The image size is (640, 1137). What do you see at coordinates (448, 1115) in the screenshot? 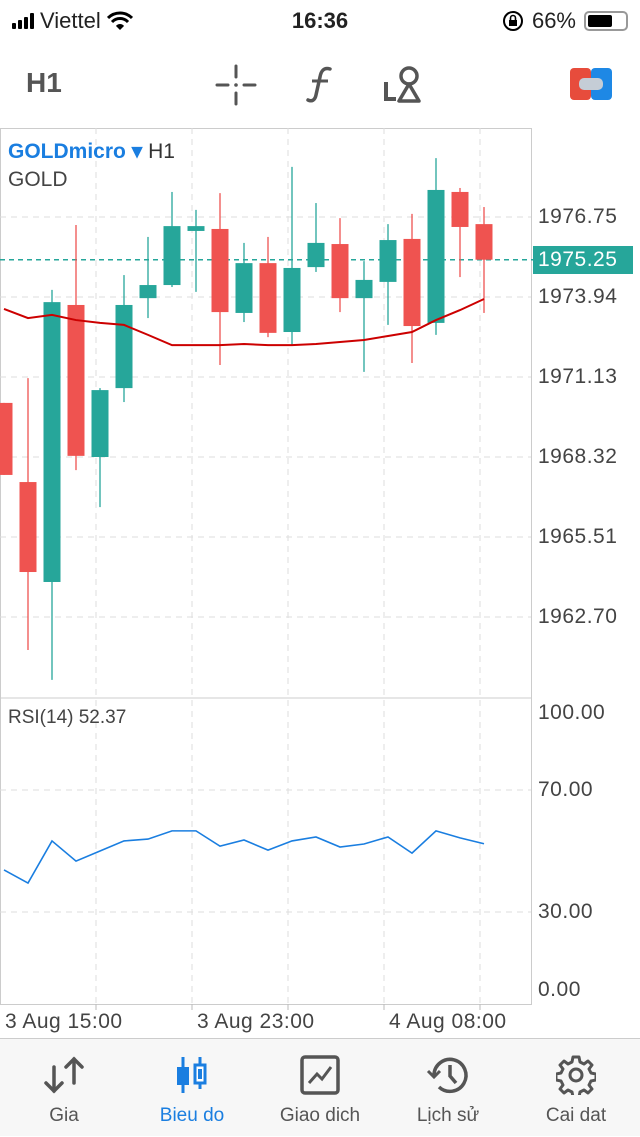
I see `tab-label: Lịch sử` at bounding box center [448, 1115].